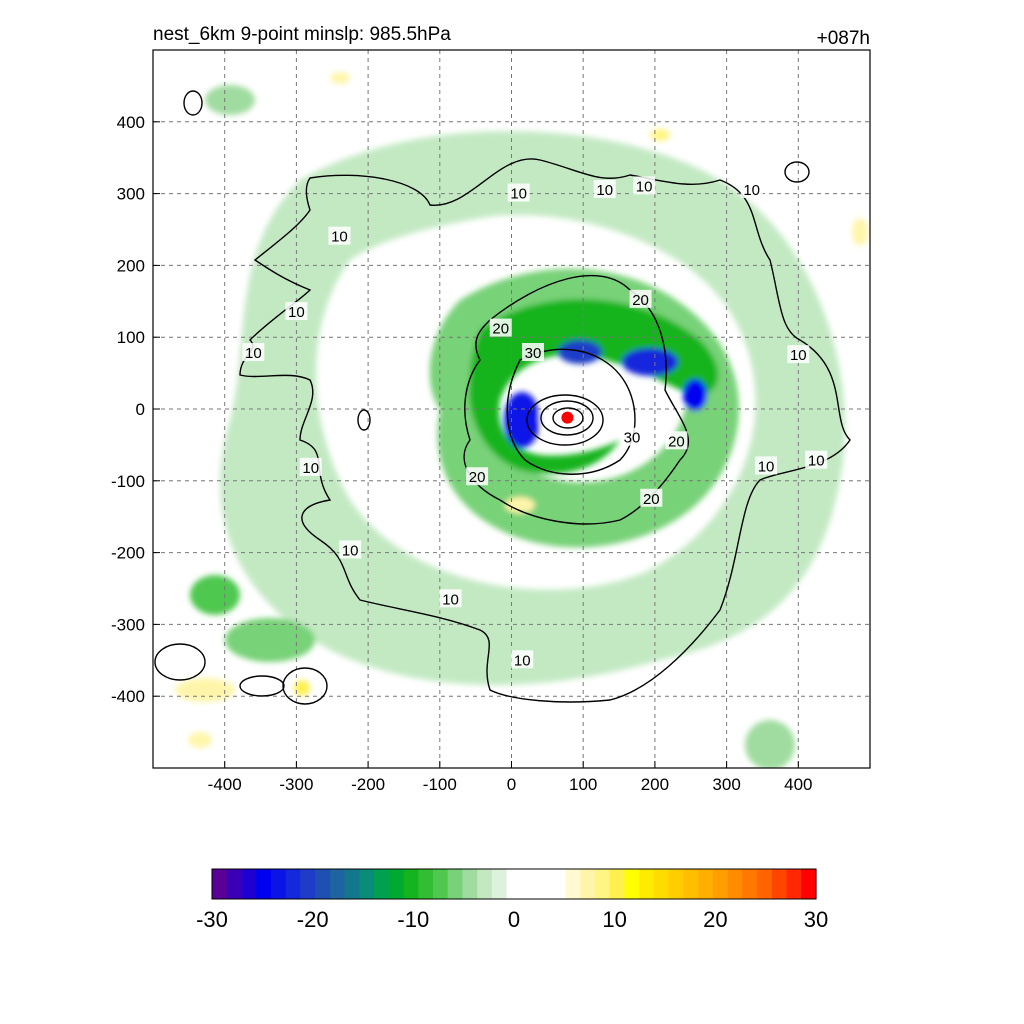  What do you see at coordinates (816, 919) in the screenshot?
I see `colorbar-tick-label: 30` at bounding box center [816, 919].